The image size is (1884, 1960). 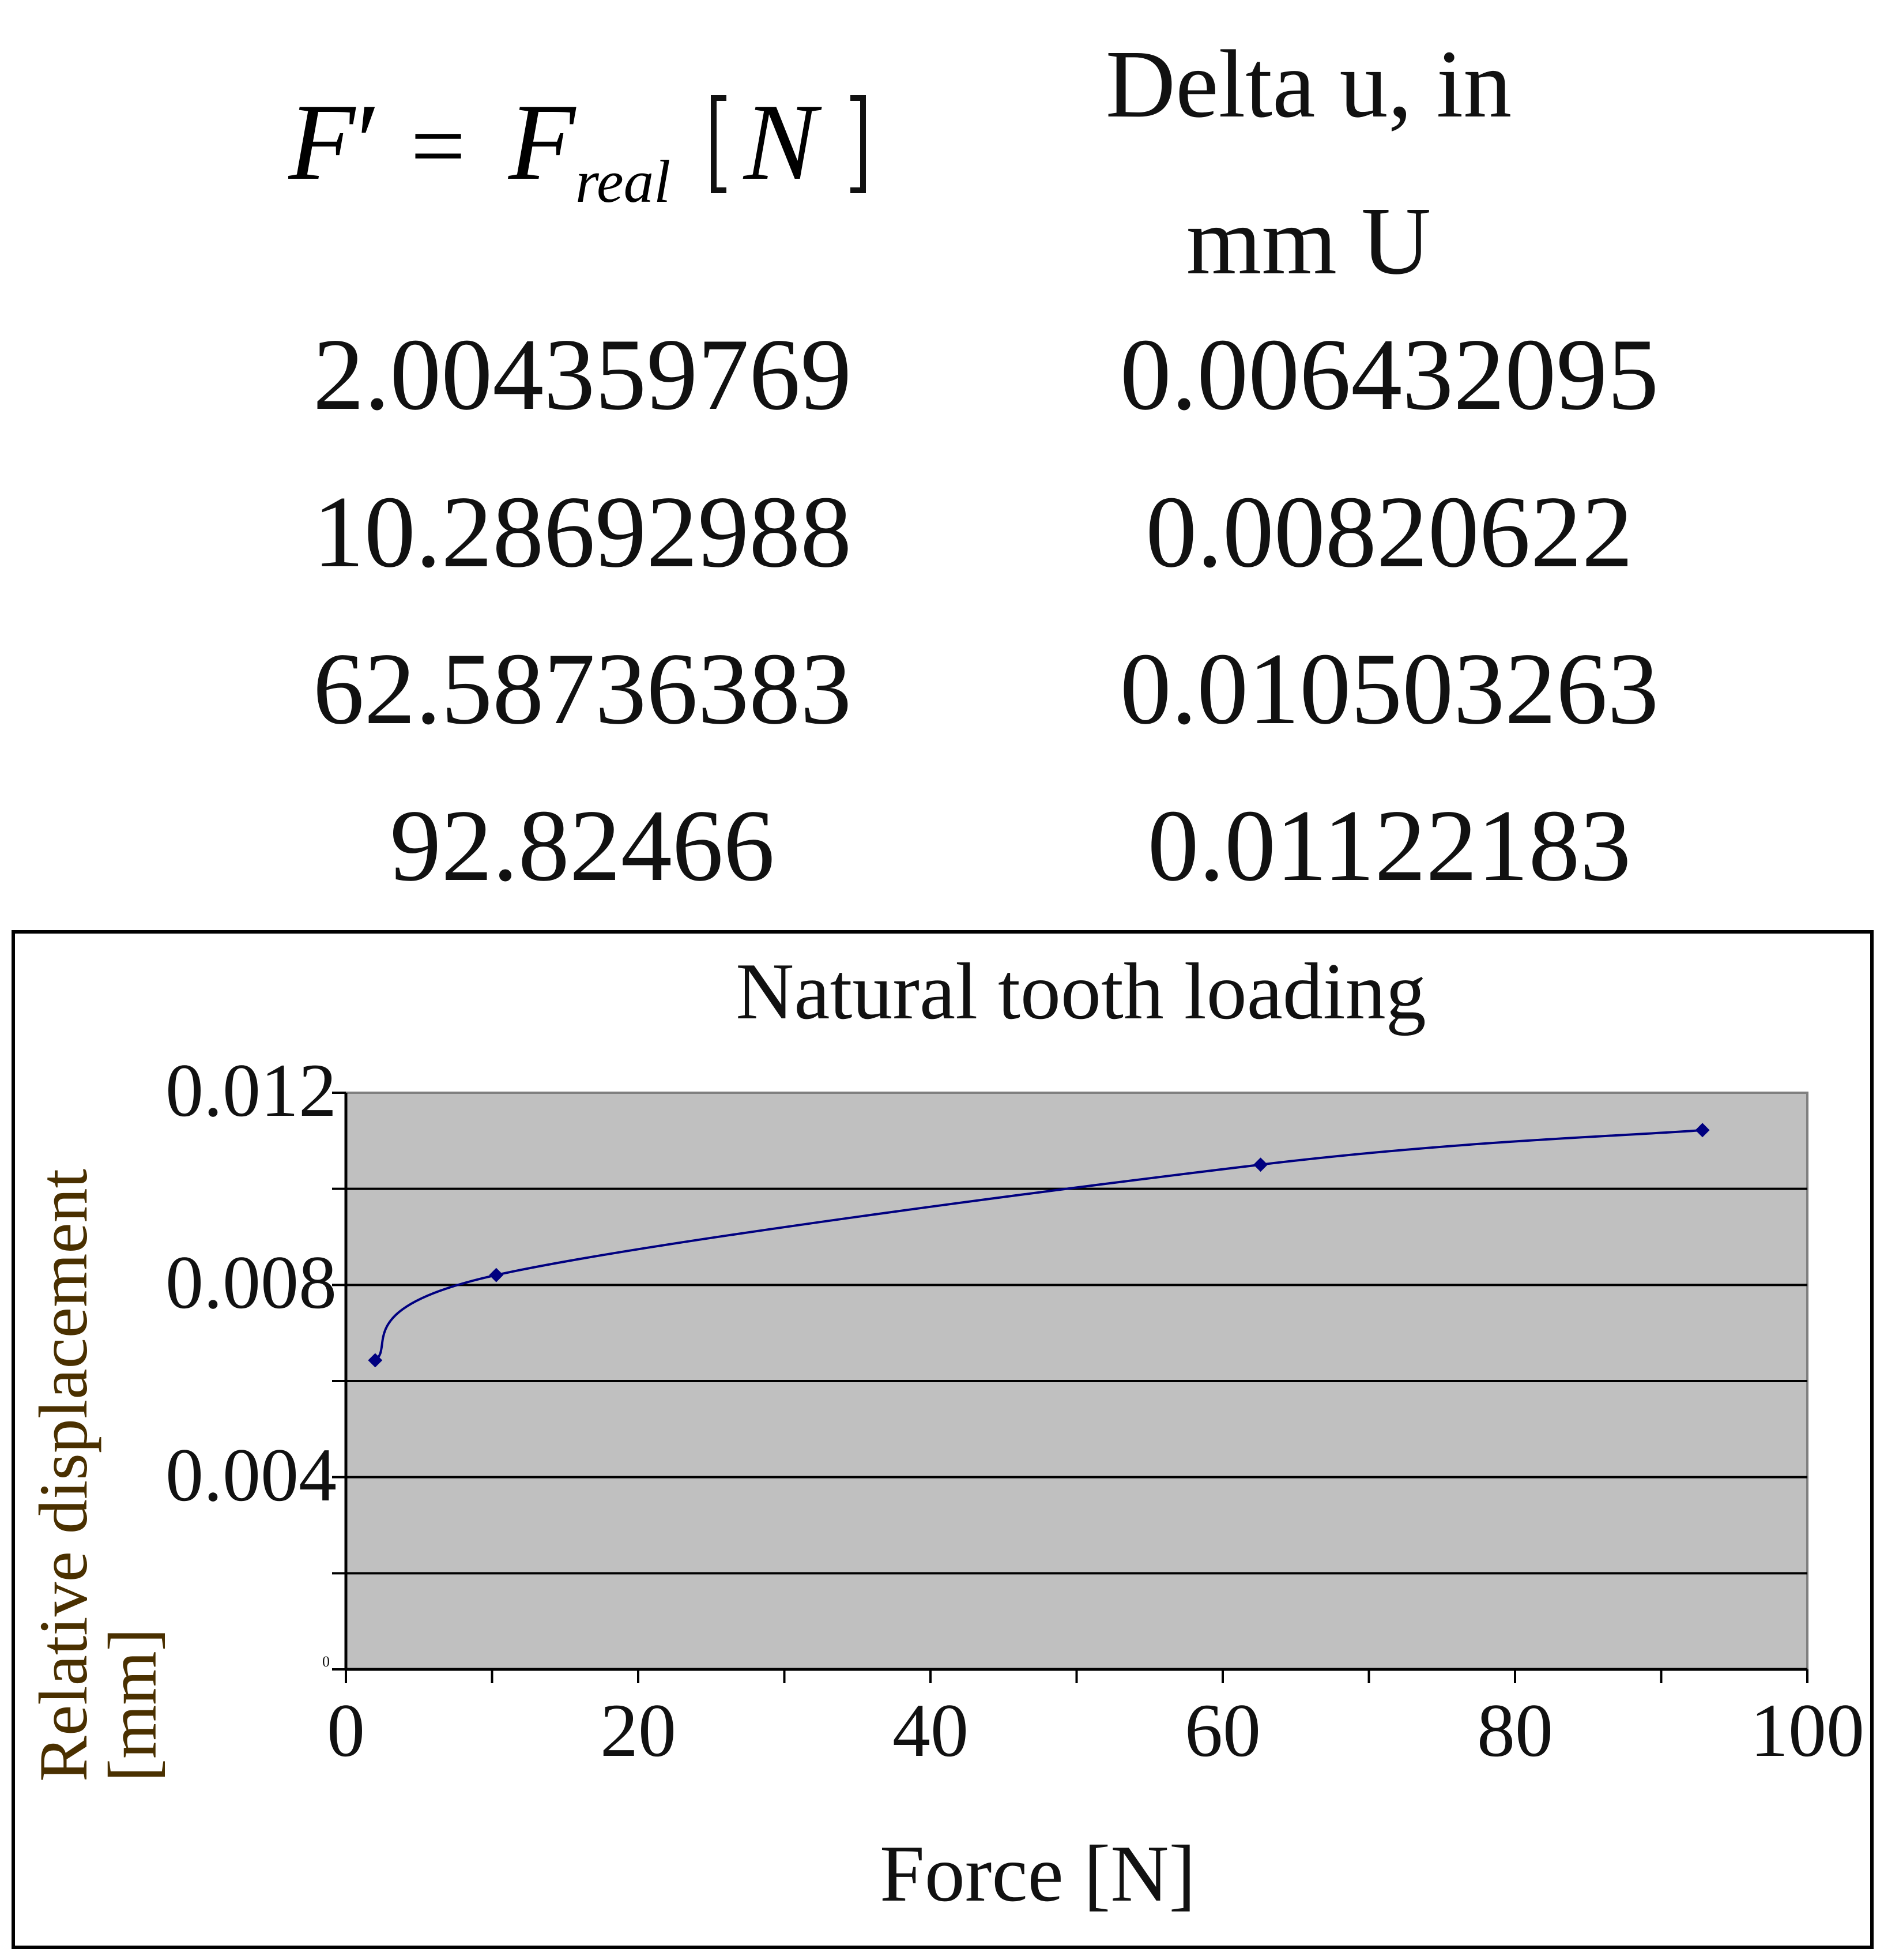 What do you see at coordinates (251, 1091) in the screenshot?
I see `y-tick-label: 0.012` at bounding box center [251, 1091].